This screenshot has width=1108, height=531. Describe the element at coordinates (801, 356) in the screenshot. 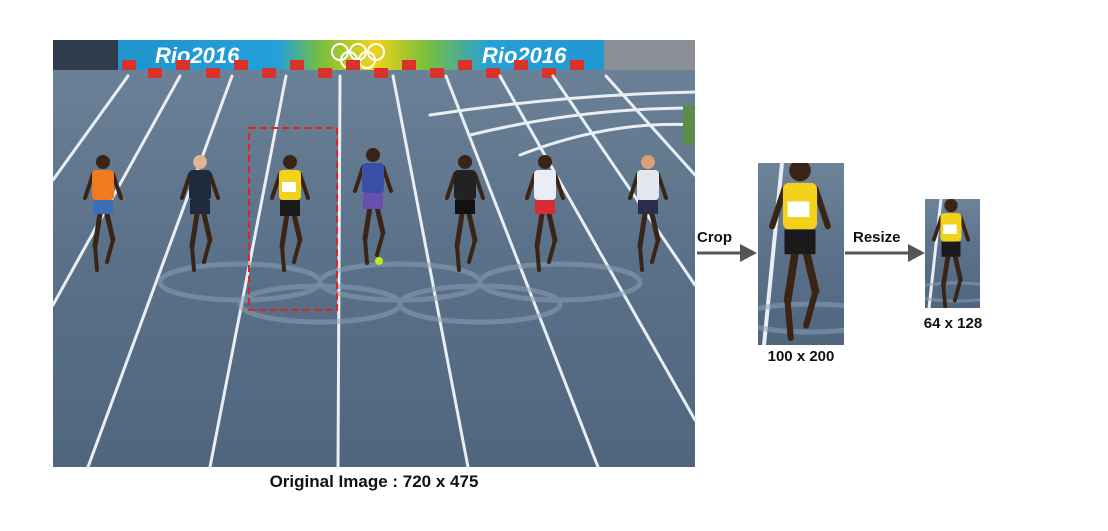

I see `cropped-image-caption: 100 x 200` at that location.